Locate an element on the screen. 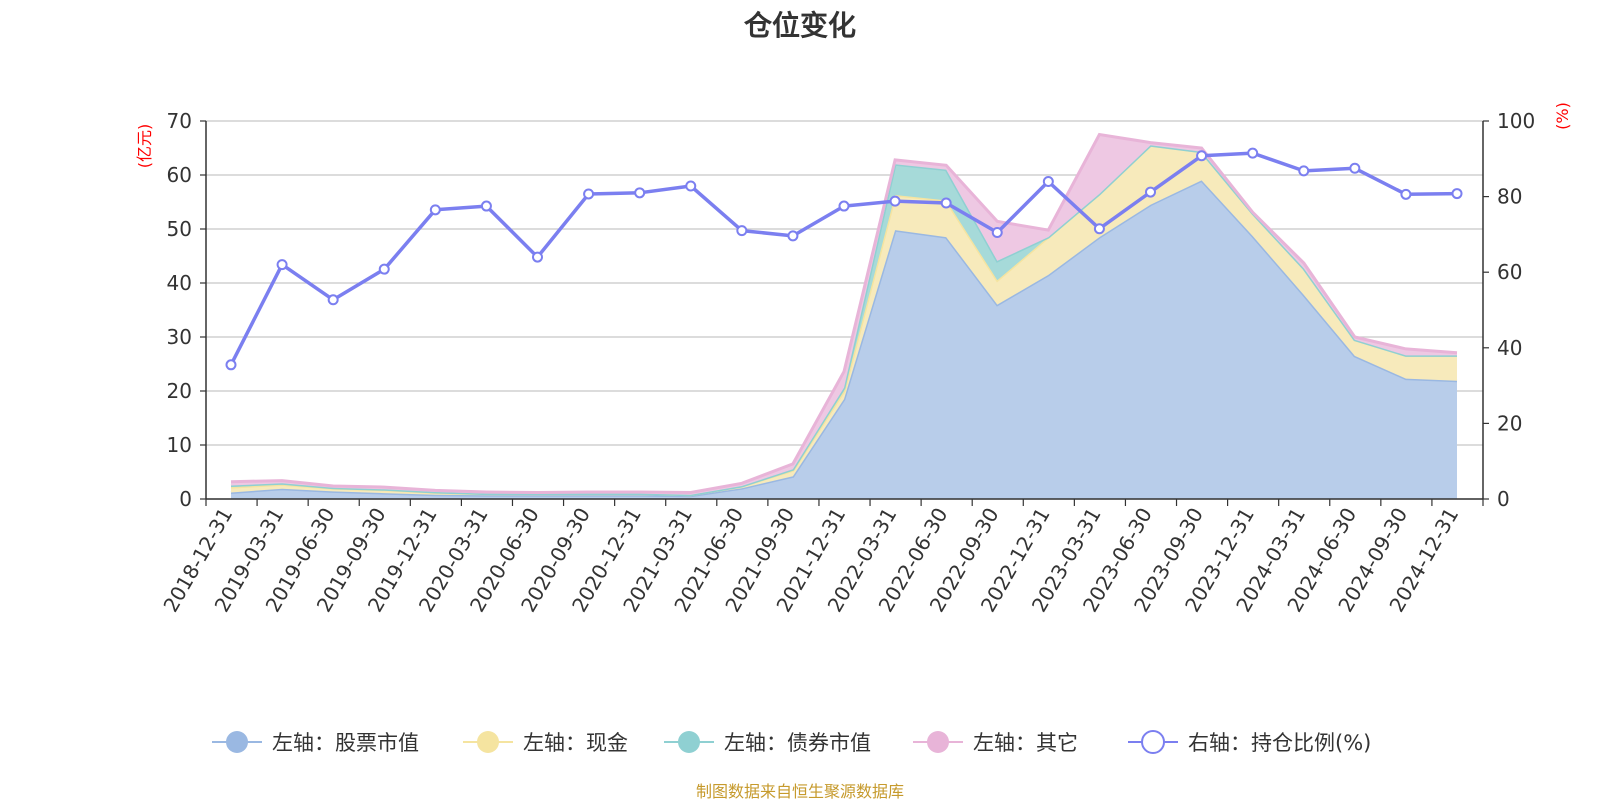  right-axis-tick-label: 60 is located at coordinates (1509, 272).